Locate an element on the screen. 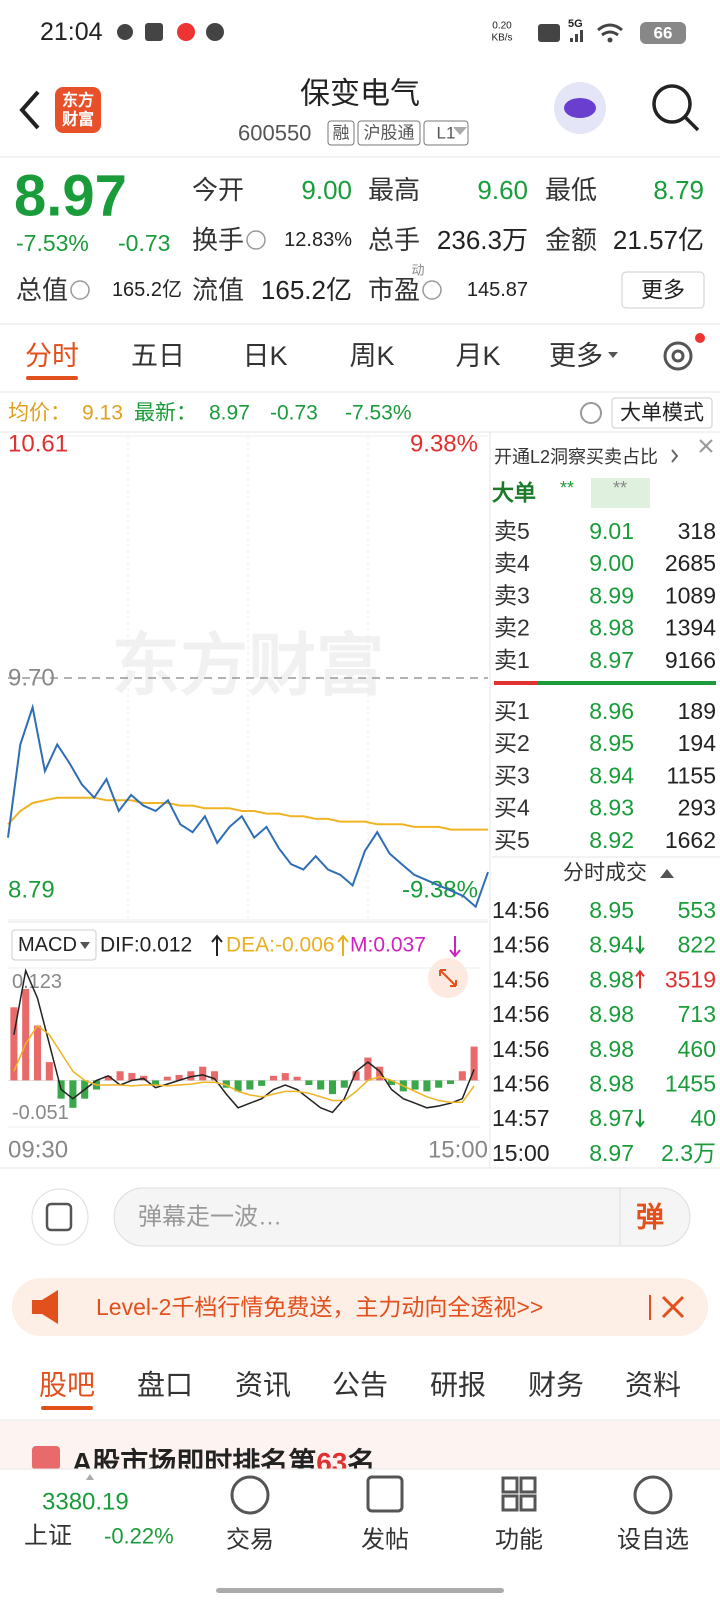 This screenshot has width=720, height=1600. field-value: 8.79 is located at coordinates (678, 190).